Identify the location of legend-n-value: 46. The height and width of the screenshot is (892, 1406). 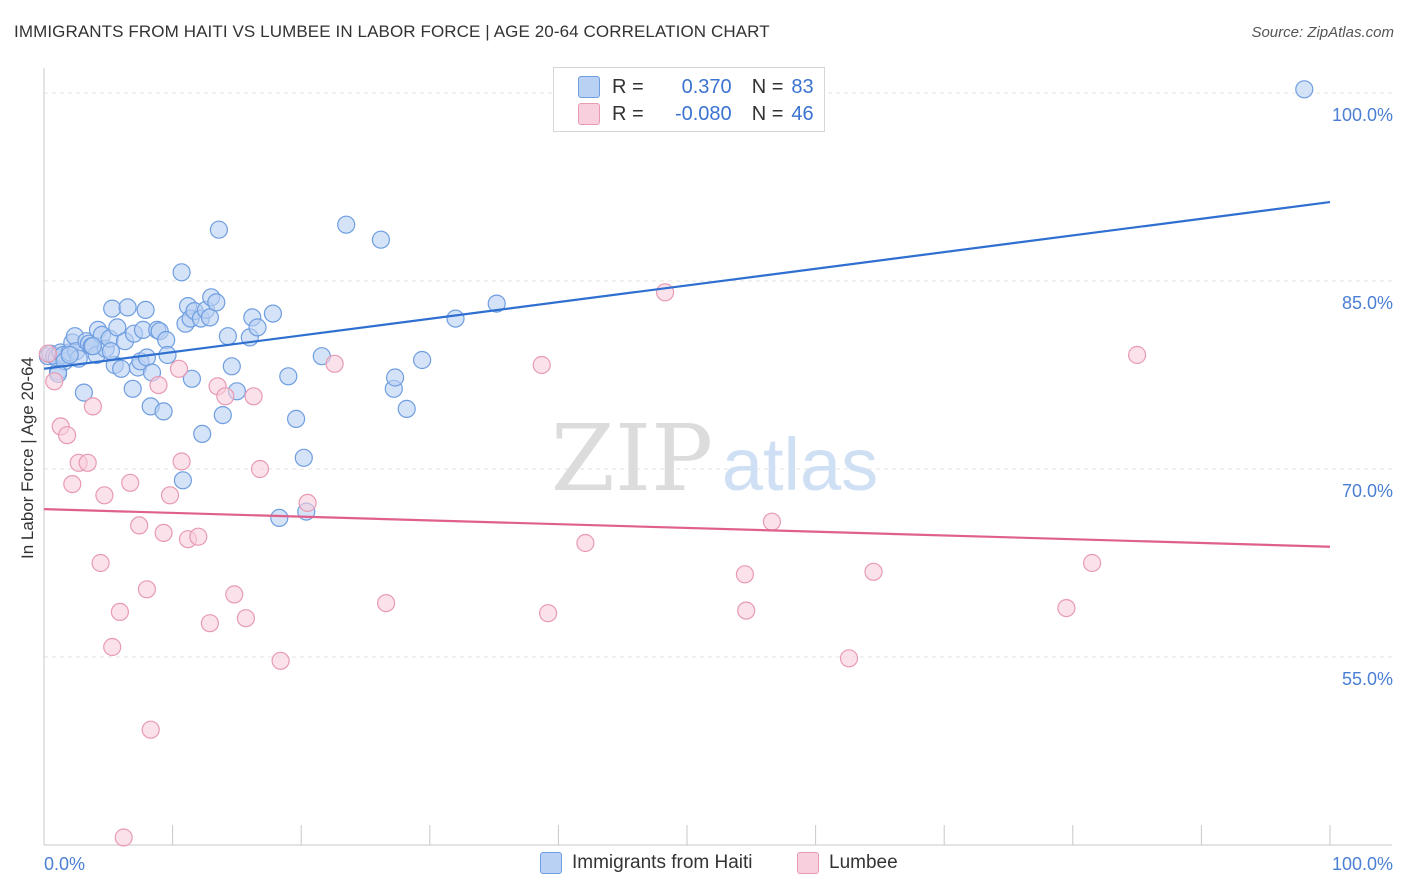
(802, 113).